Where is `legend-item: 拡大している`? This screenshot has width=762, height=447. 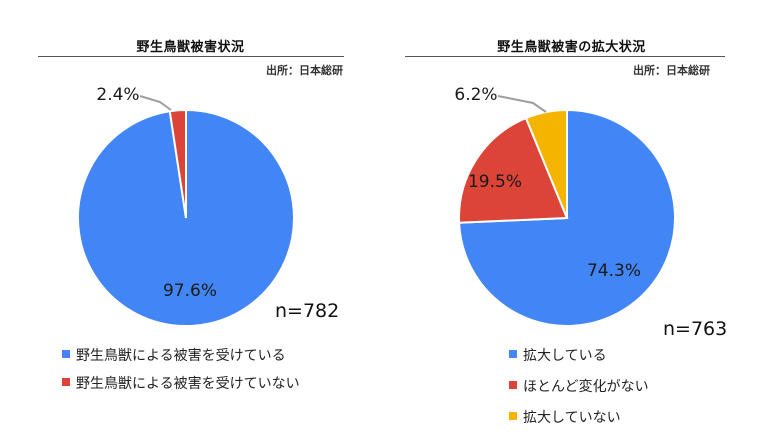 legend-item: 拡大している is located at coordinates (558, 355).